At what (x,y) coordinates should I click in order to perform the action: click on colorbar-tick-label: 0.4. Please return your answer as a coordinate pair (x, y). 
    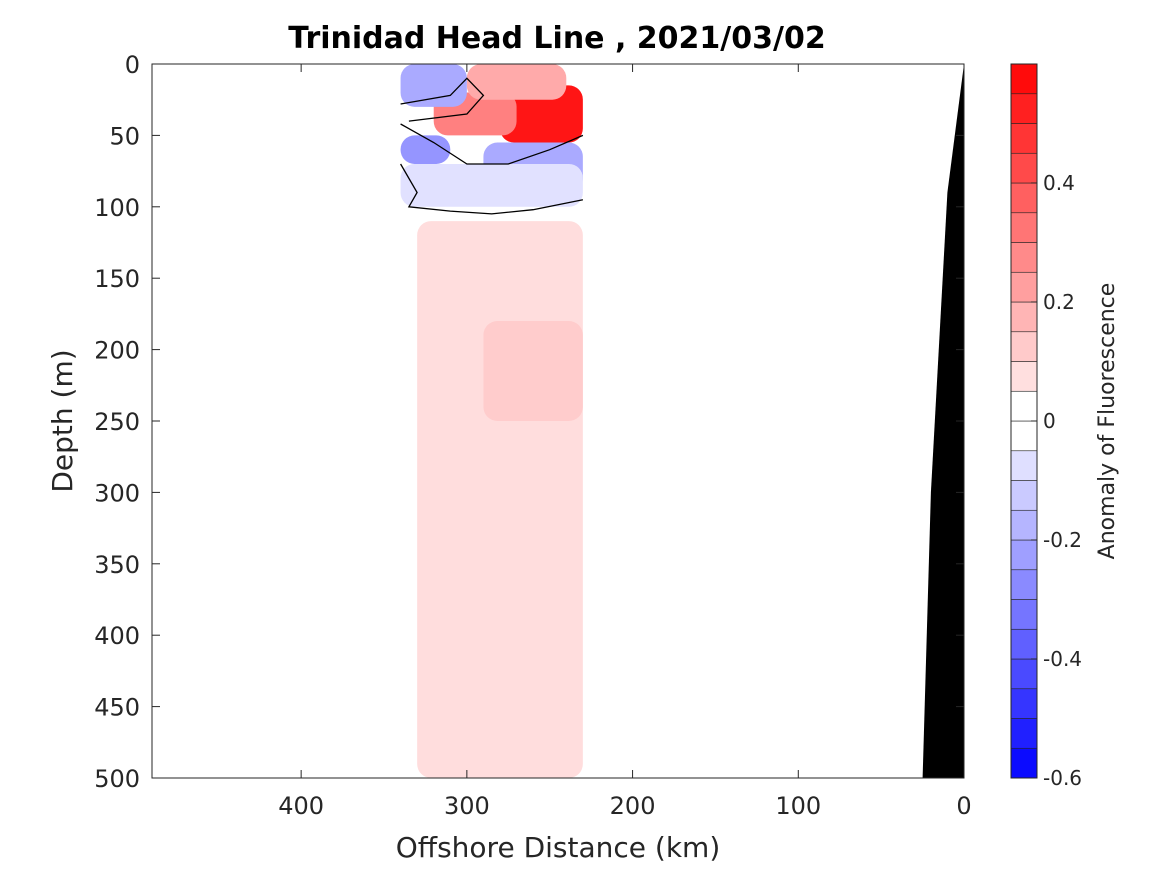
    Looking at the image, I should click on (1059, 183).